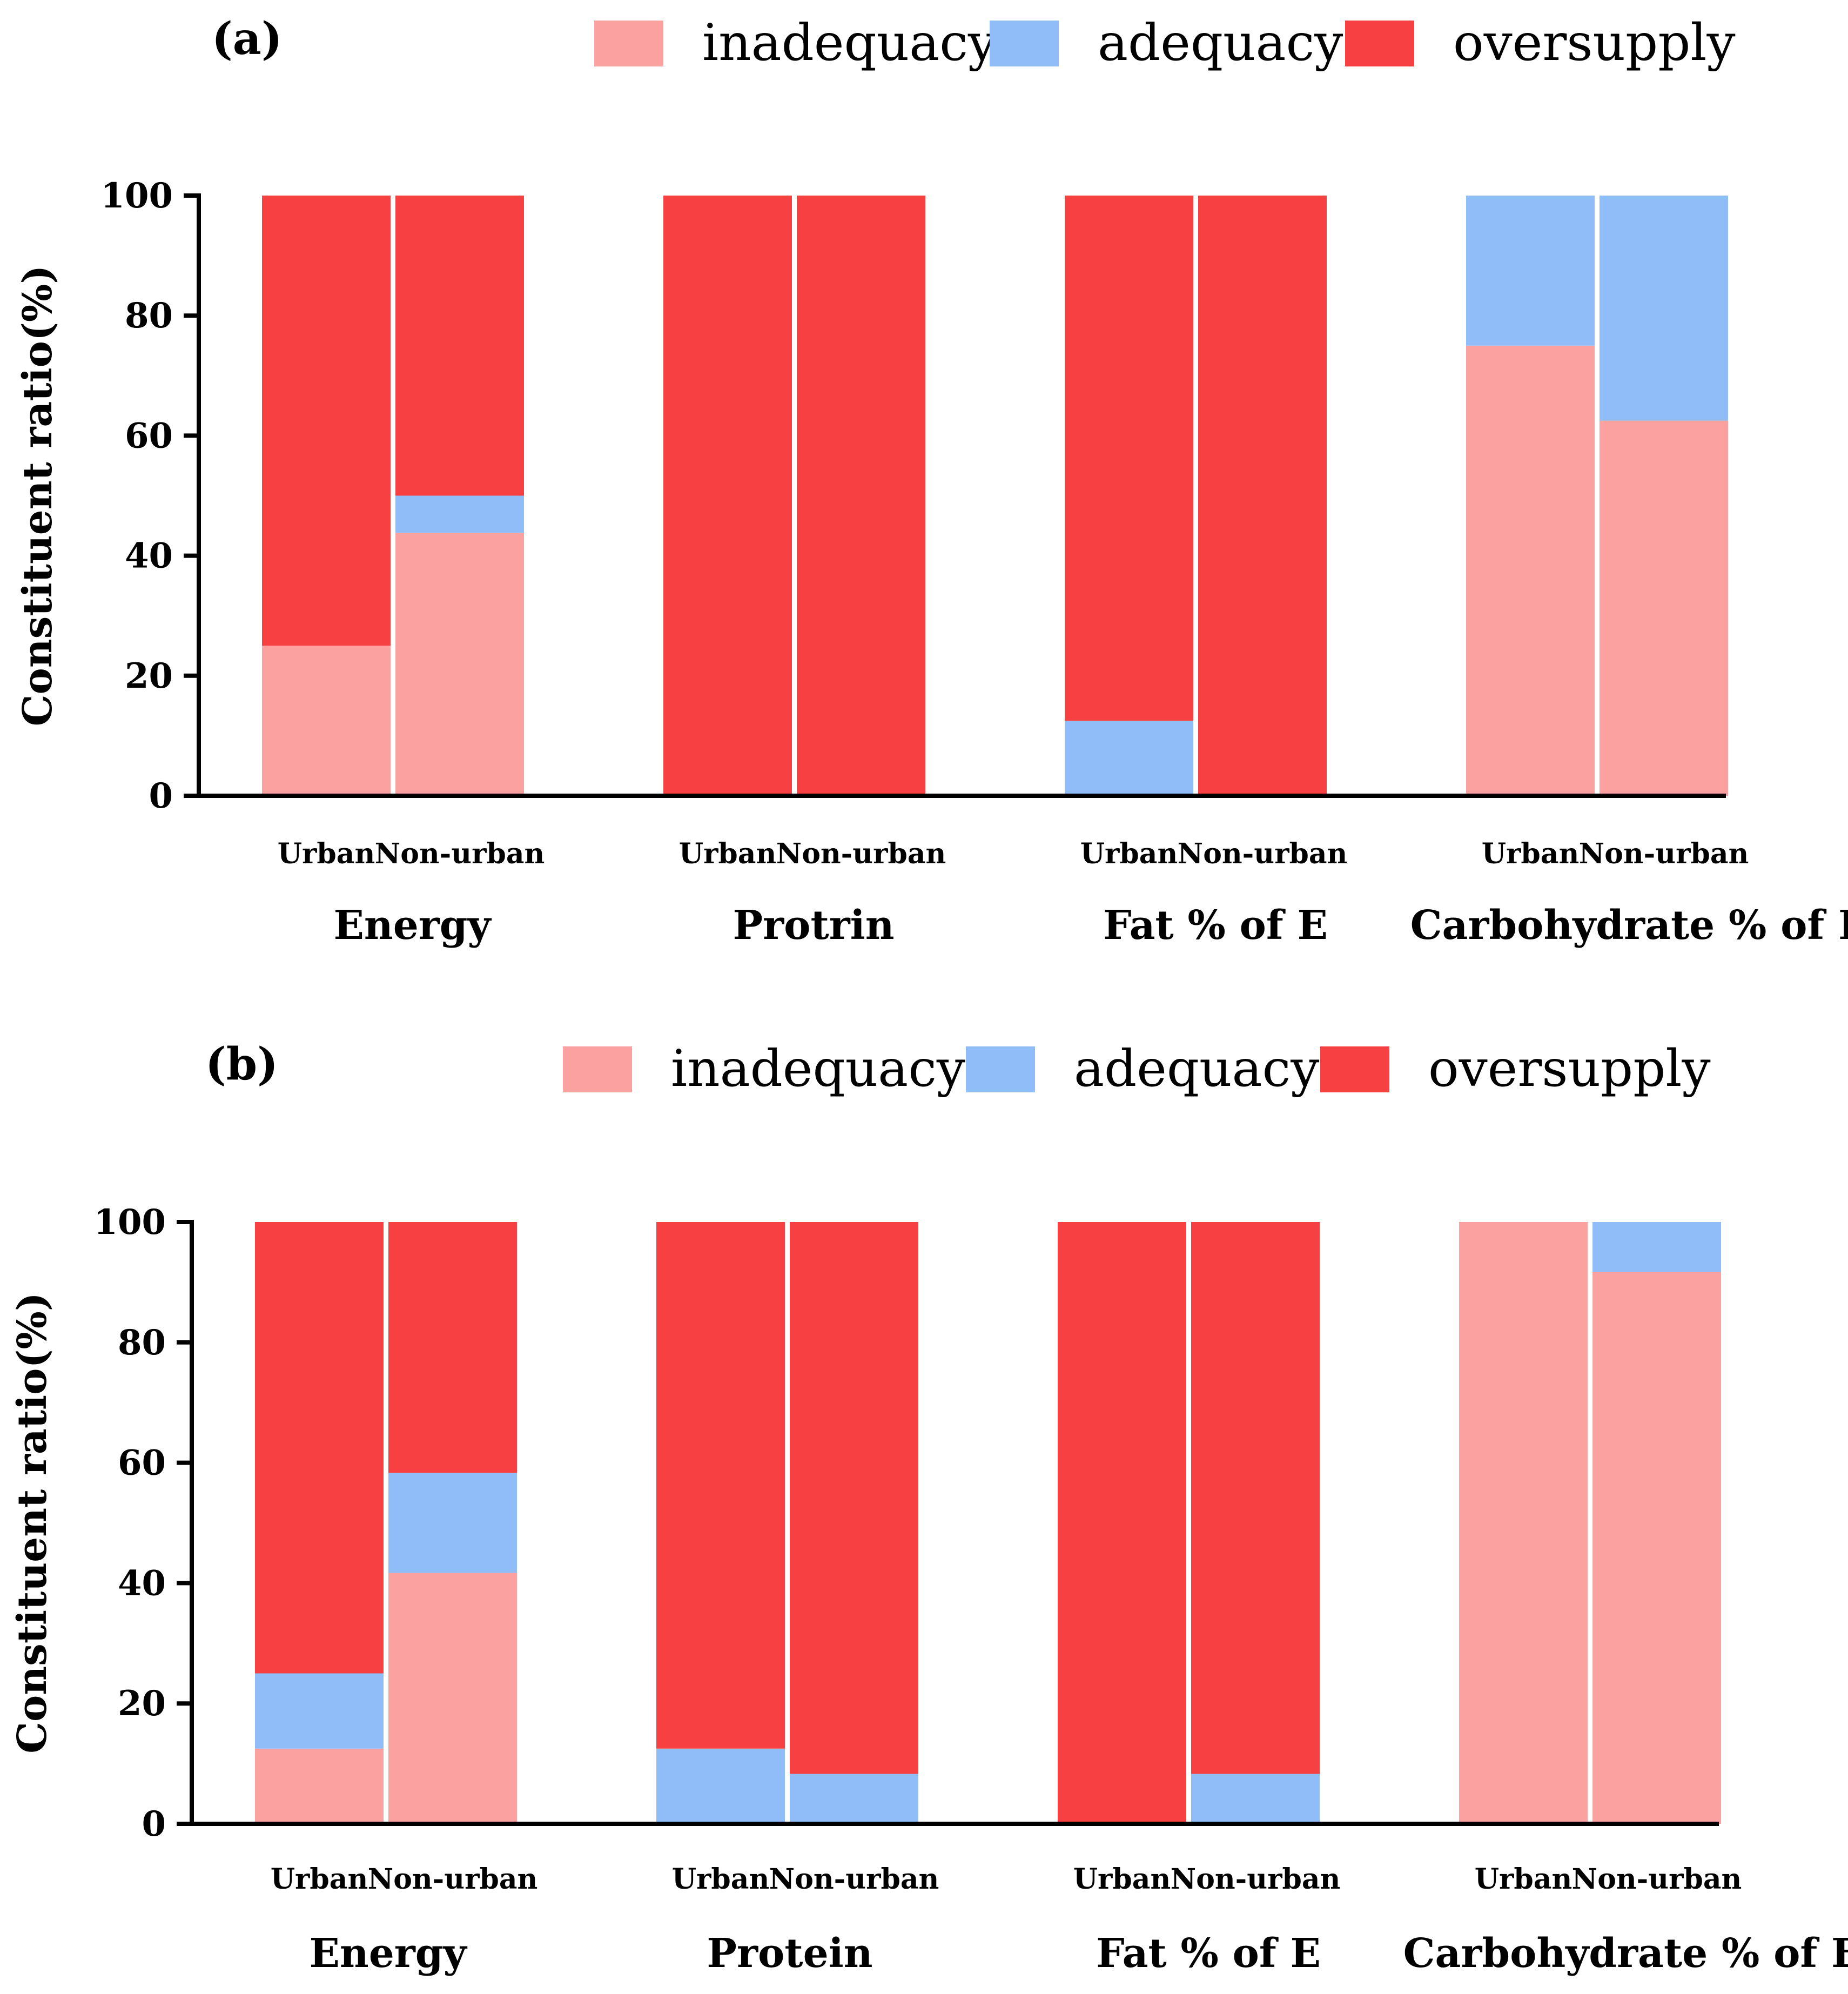 The image size is (1848, 1994). Describe the element at coordinates (248, 39) in the screenshot. I see `panel-label: (a)` at that location.